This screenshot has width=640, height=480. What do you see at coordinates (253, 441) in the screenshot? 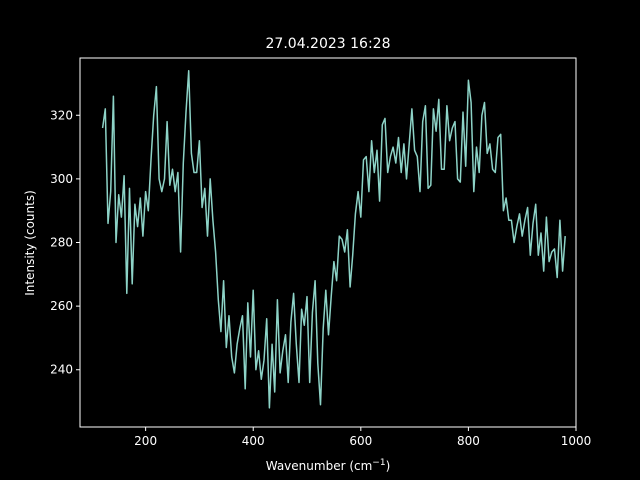
I see `x-tick-label: 400` at bounding box center [253, 441].